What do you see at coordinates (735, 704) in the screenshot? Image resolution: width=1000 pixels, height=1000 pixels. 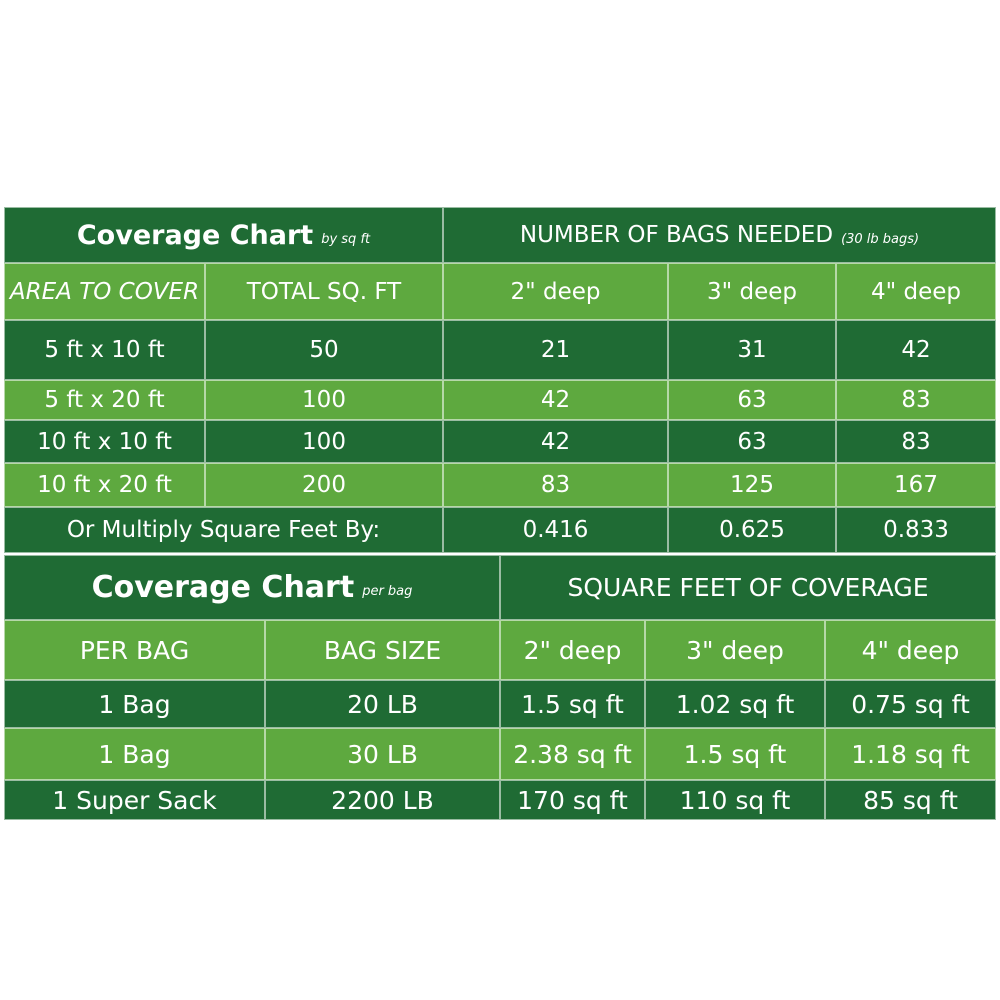 I see `table-cell: 1.02 sq ft` at bounding box center [735, 704].